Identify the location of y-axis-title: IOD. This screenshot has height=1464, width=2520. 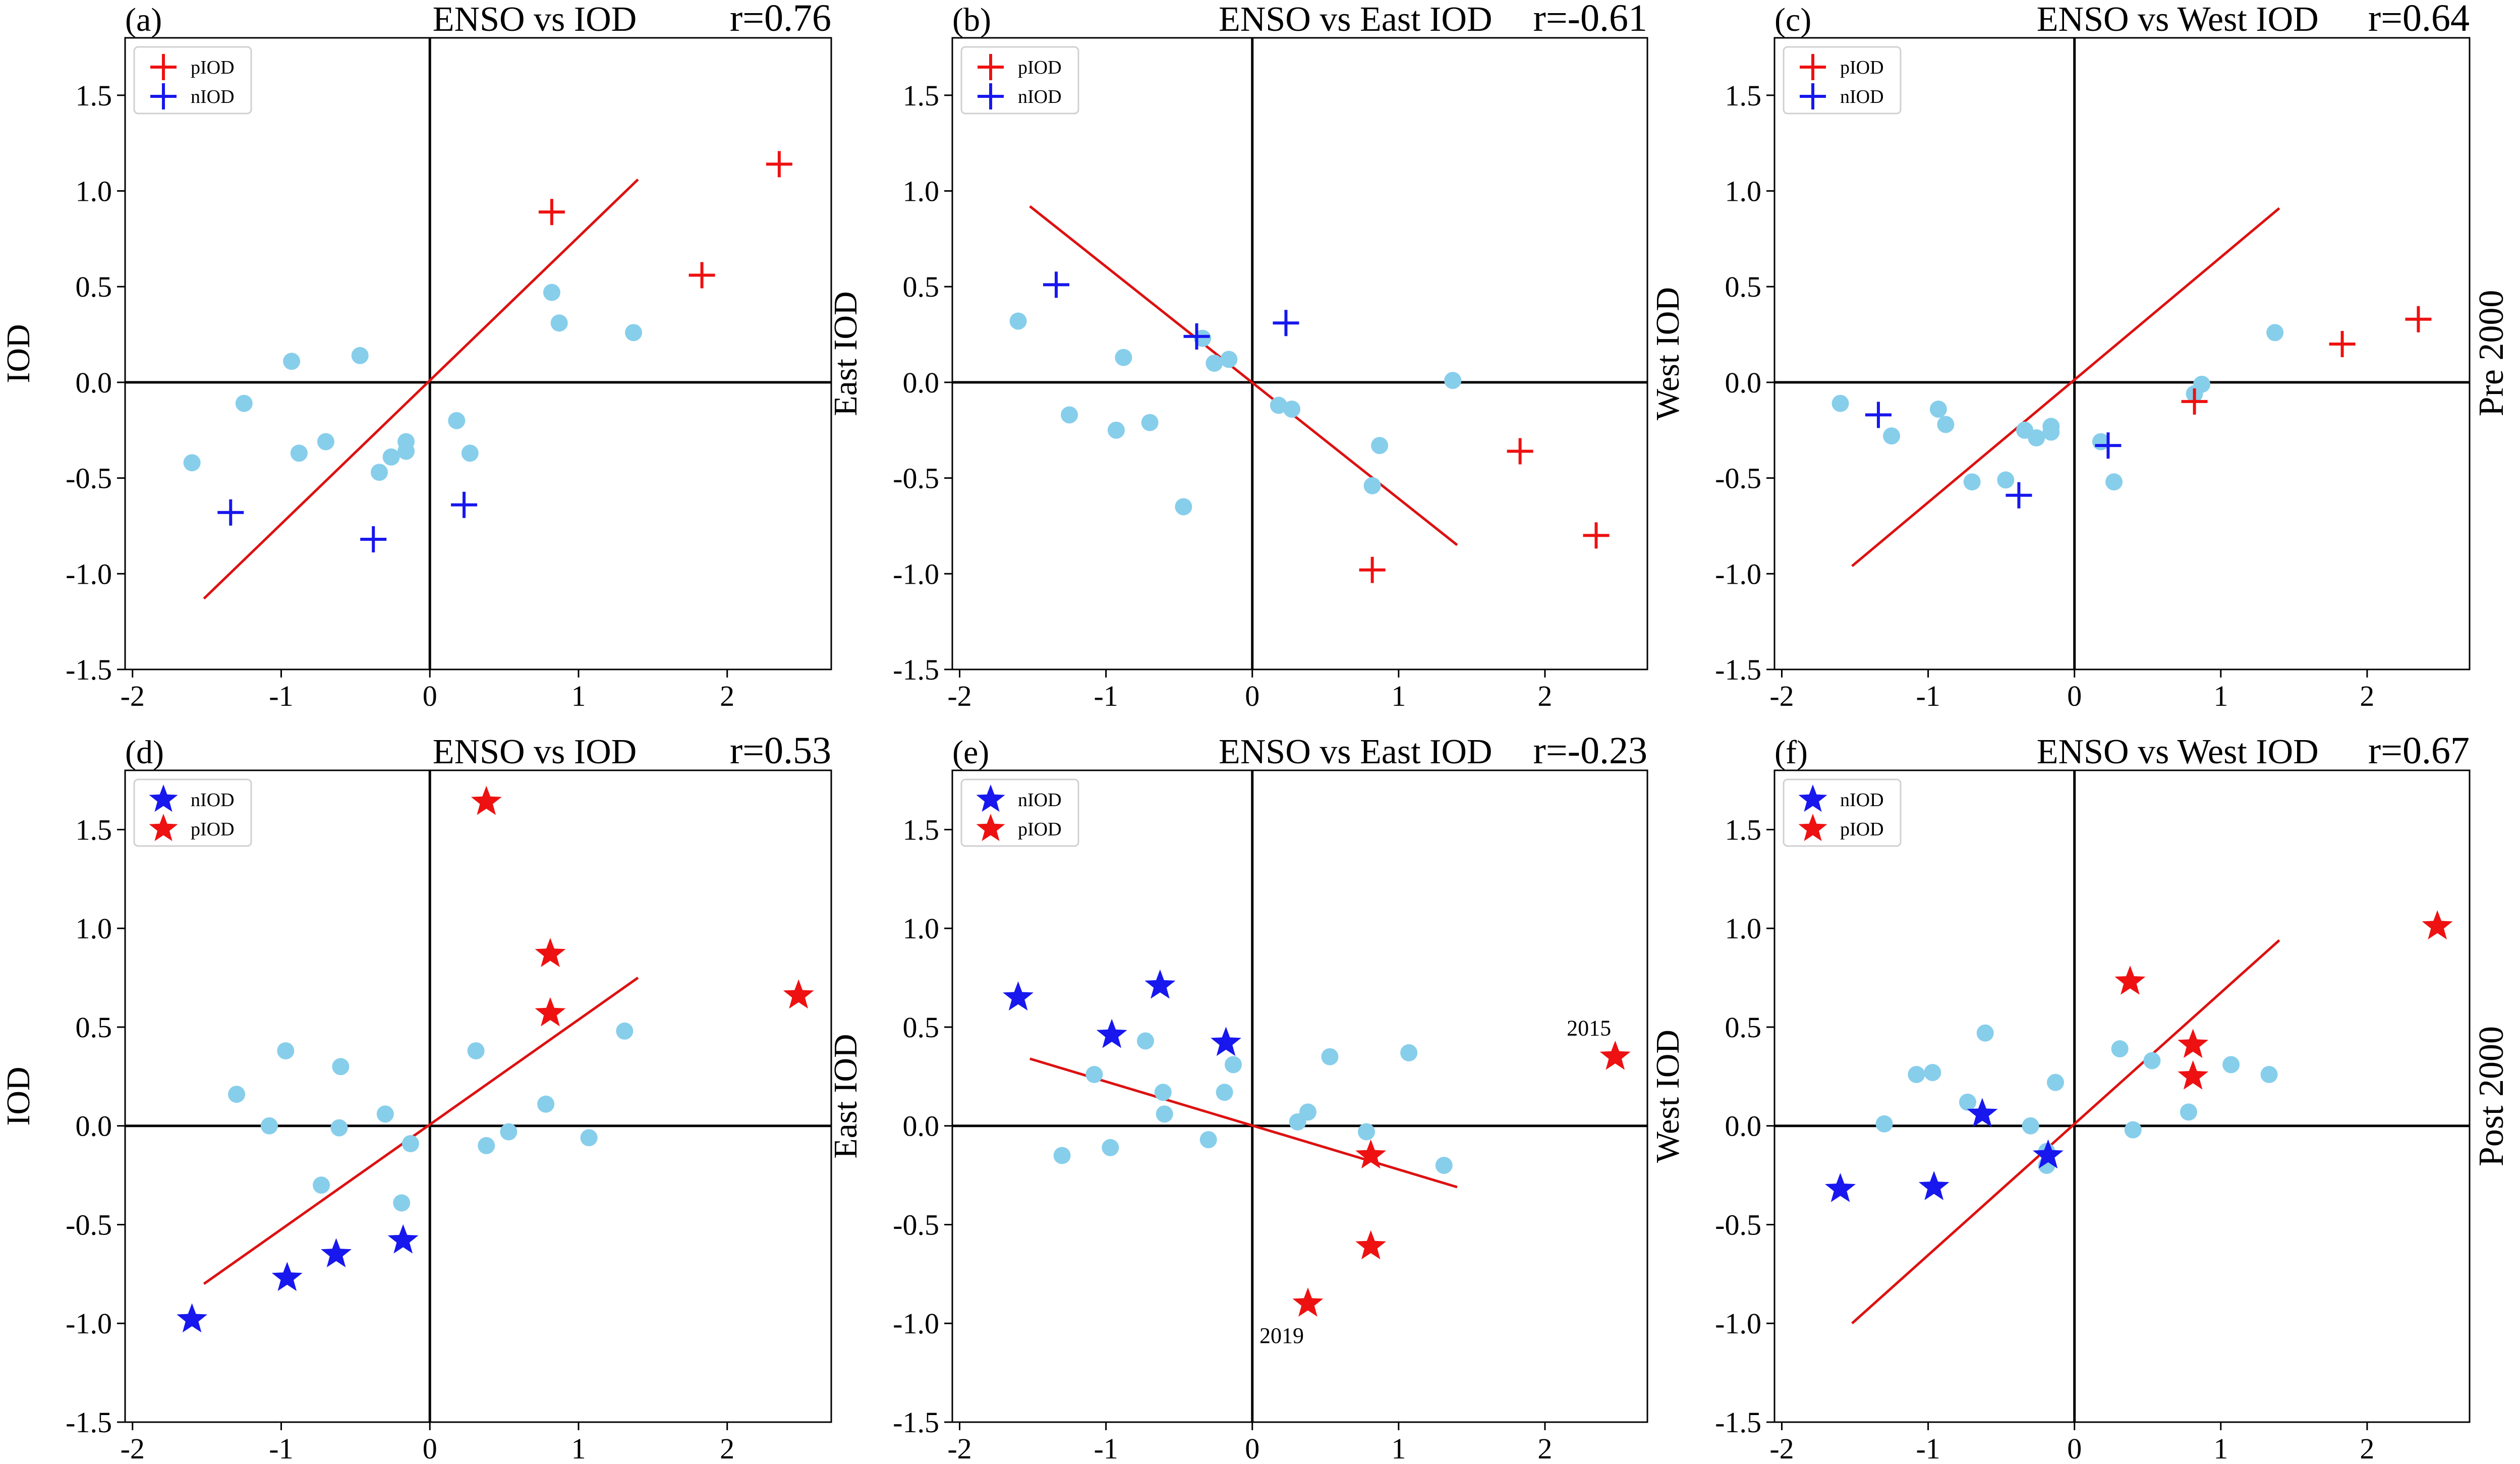
(19, 353).